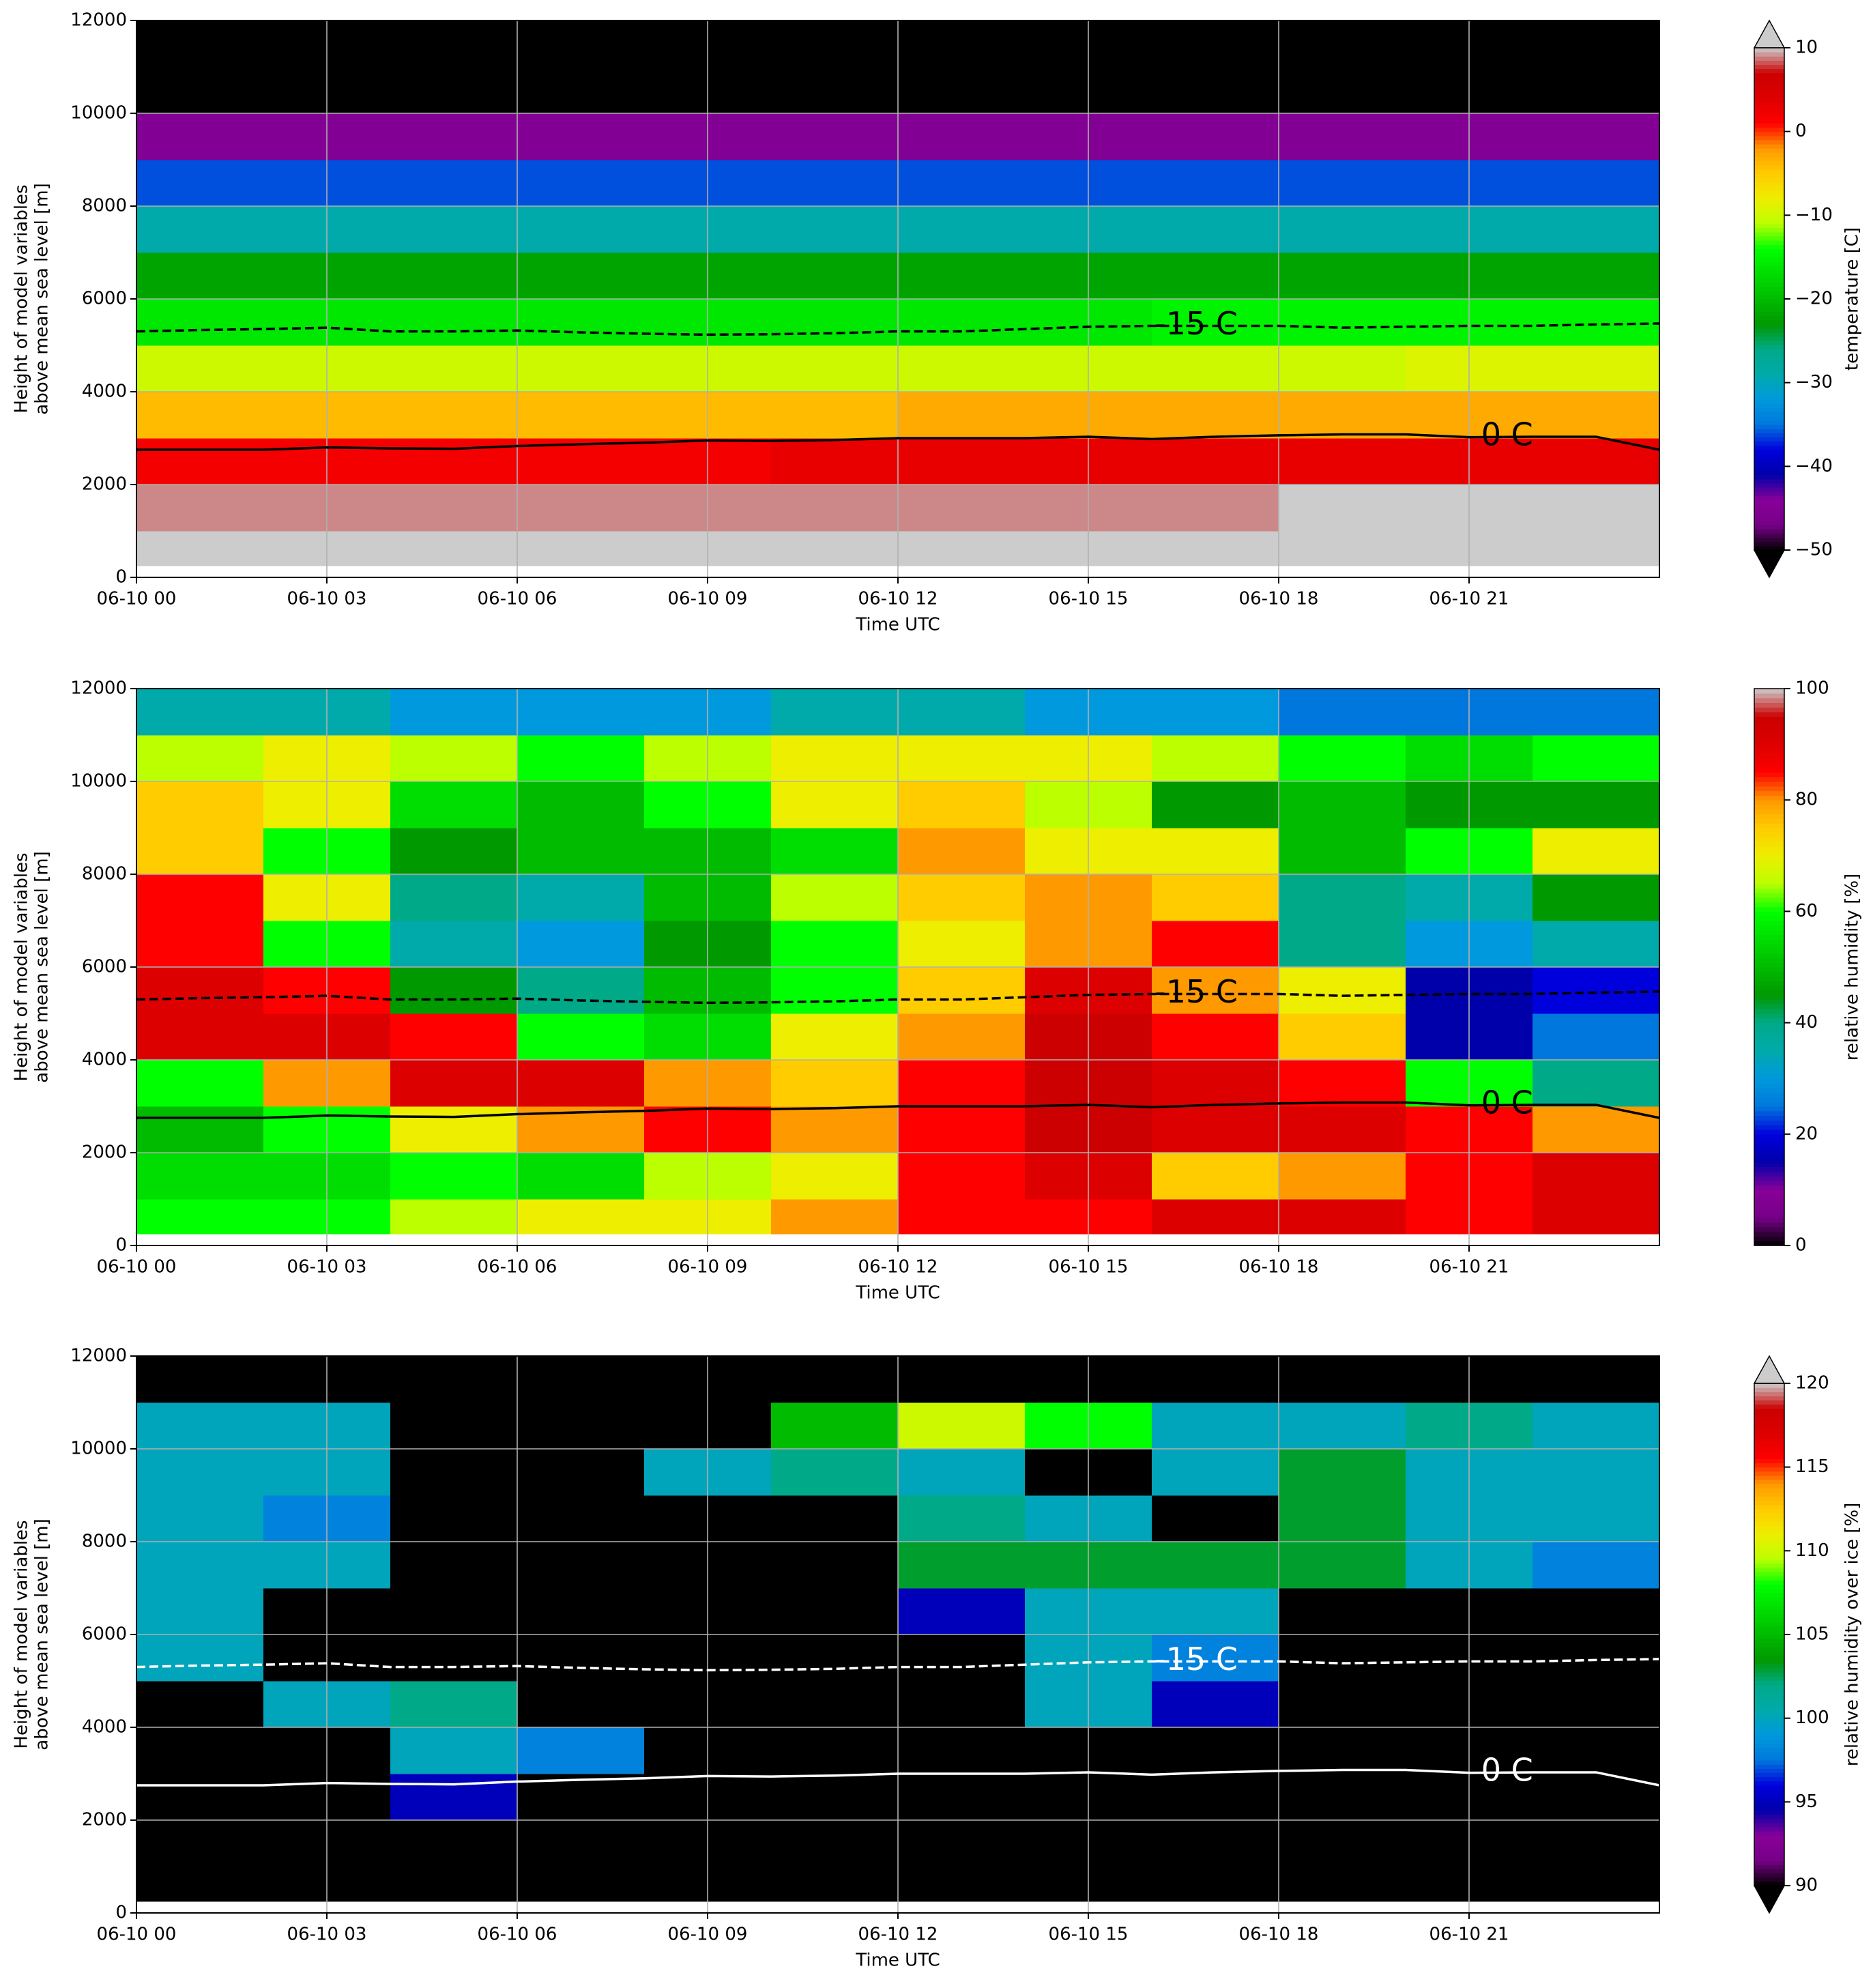 Image resolution: width=1873 pixels, height=1988 pixels. Describe the element at coordinates (1196, 1659) in the screenshot. I see `contour-label: -15 C` at that location.